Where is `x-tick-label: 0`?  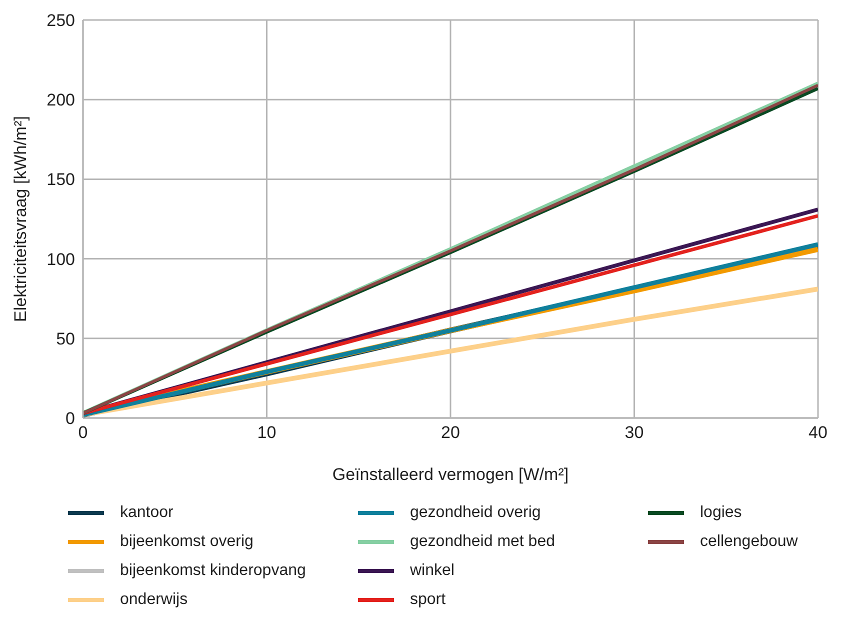
x-tick-label: 0 is located at coordinates (83, 432).